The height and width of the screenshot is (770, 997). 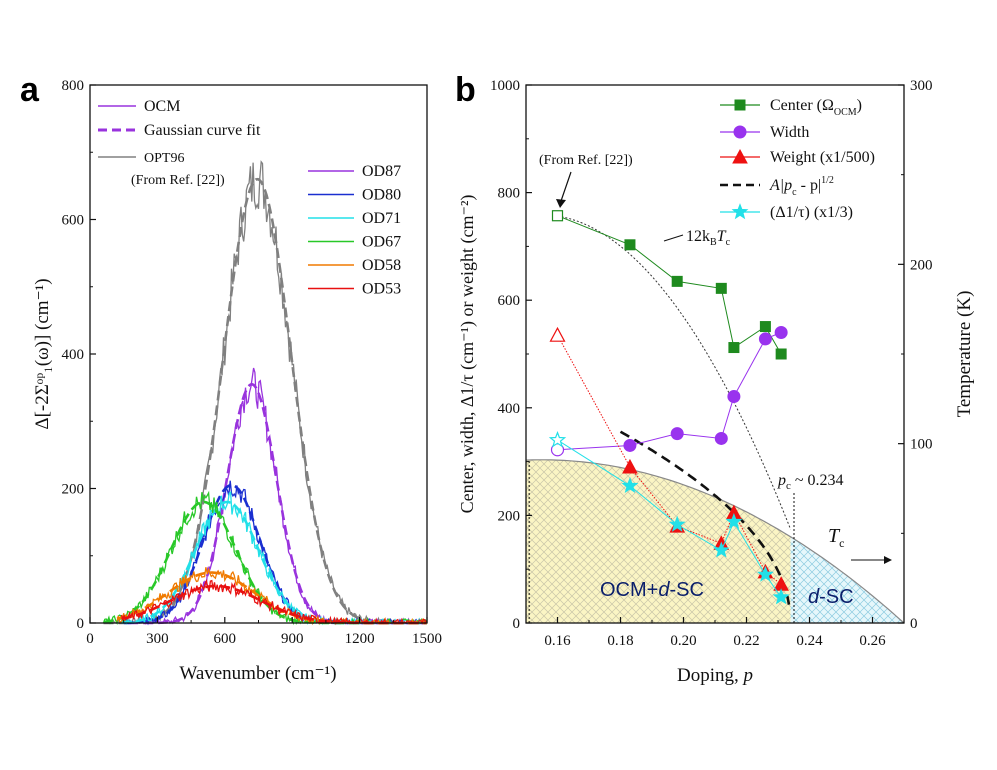 What do you see at coordinates (561, 203) in the screenshot?
I see `from-ref-arrowhead` at bounding box center [561, 203].